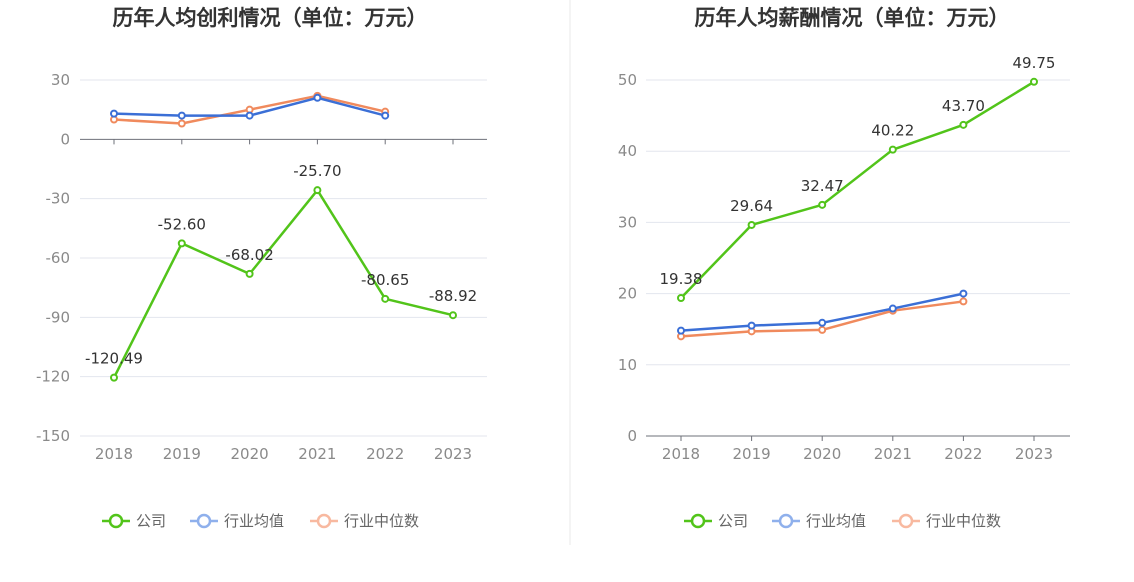  Describe the element at coordinates (317, 171) in the screenshot. I see `data-label: -25.70` at that location.